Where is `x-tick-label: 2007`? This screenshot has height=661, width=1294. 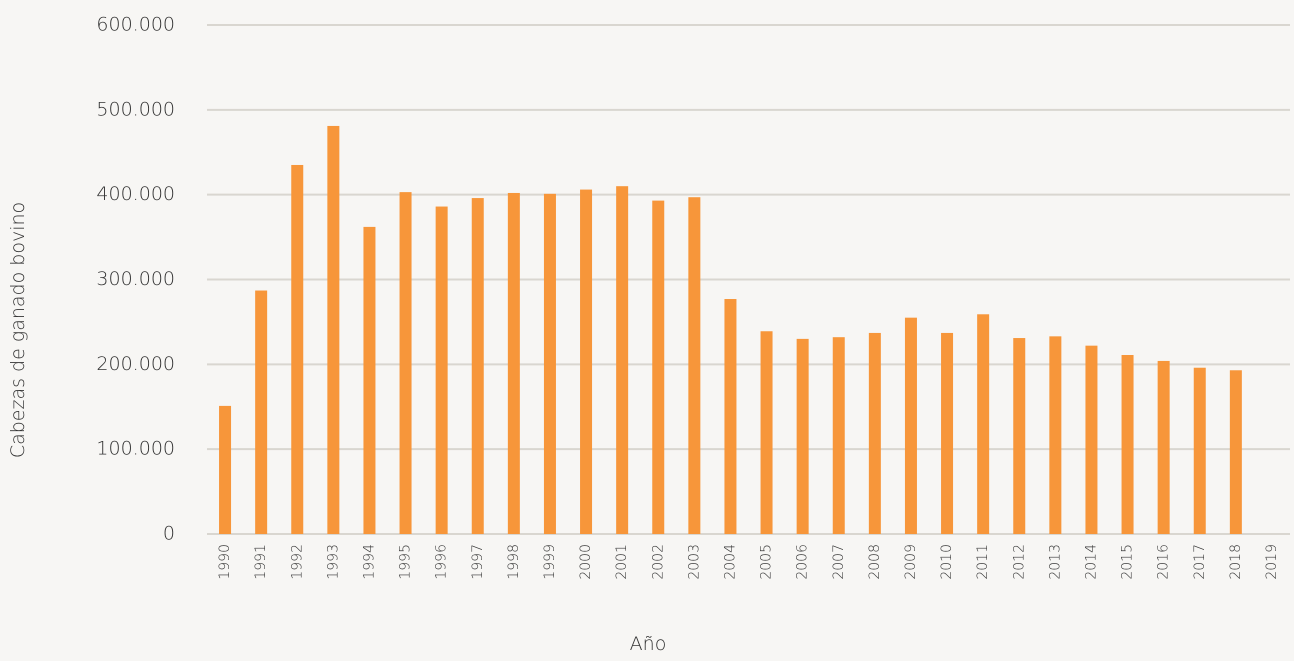 x-tick-label: 2007 is located at coordinates (839, 562).